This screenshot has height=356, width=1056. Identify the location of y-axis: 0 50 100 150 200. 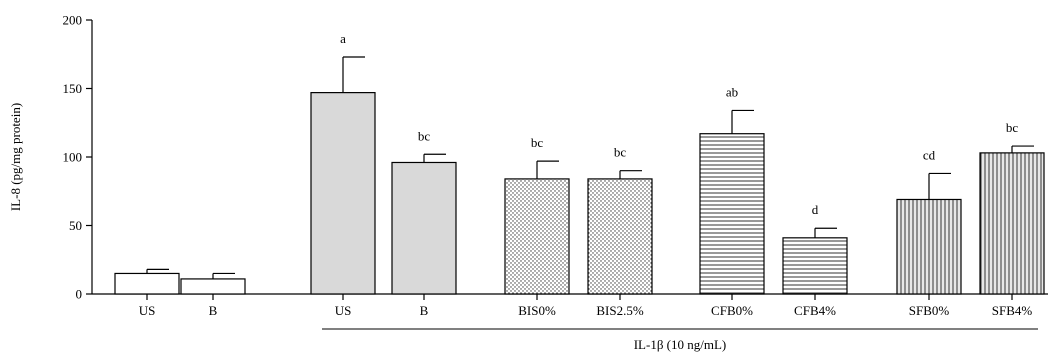
(78, 157).